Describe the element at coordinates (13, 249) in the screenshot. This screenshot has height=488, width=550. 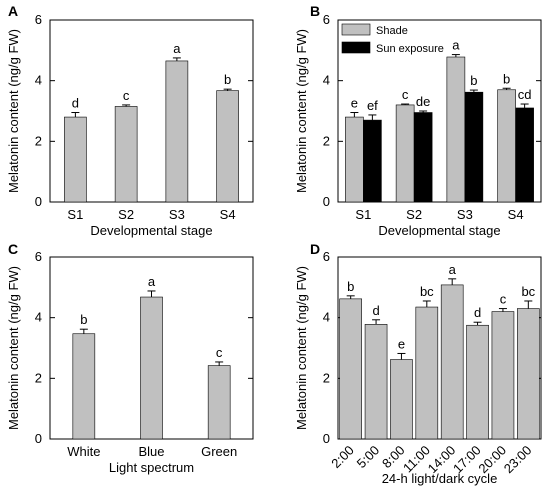
I see `panel-c-label: C` at that location.